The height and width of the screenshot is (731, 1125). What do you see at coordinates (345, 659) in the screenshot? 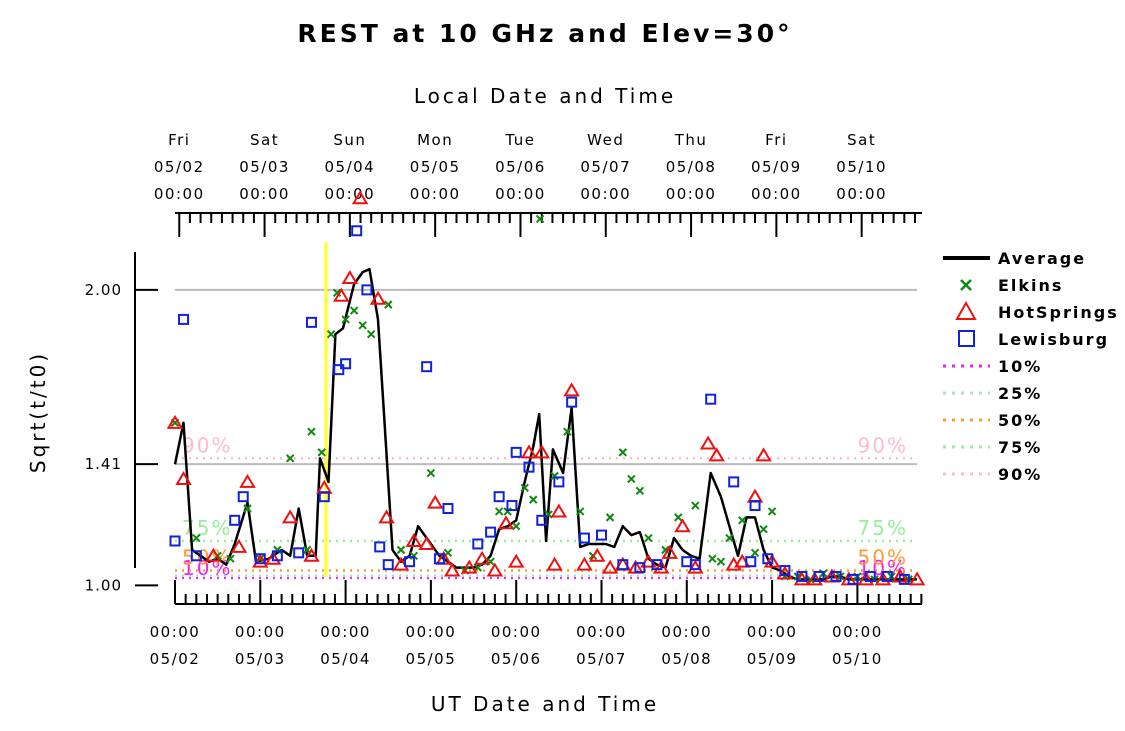
I see `bottom-tick-date: 05/04` at bounding box center [345, 659].